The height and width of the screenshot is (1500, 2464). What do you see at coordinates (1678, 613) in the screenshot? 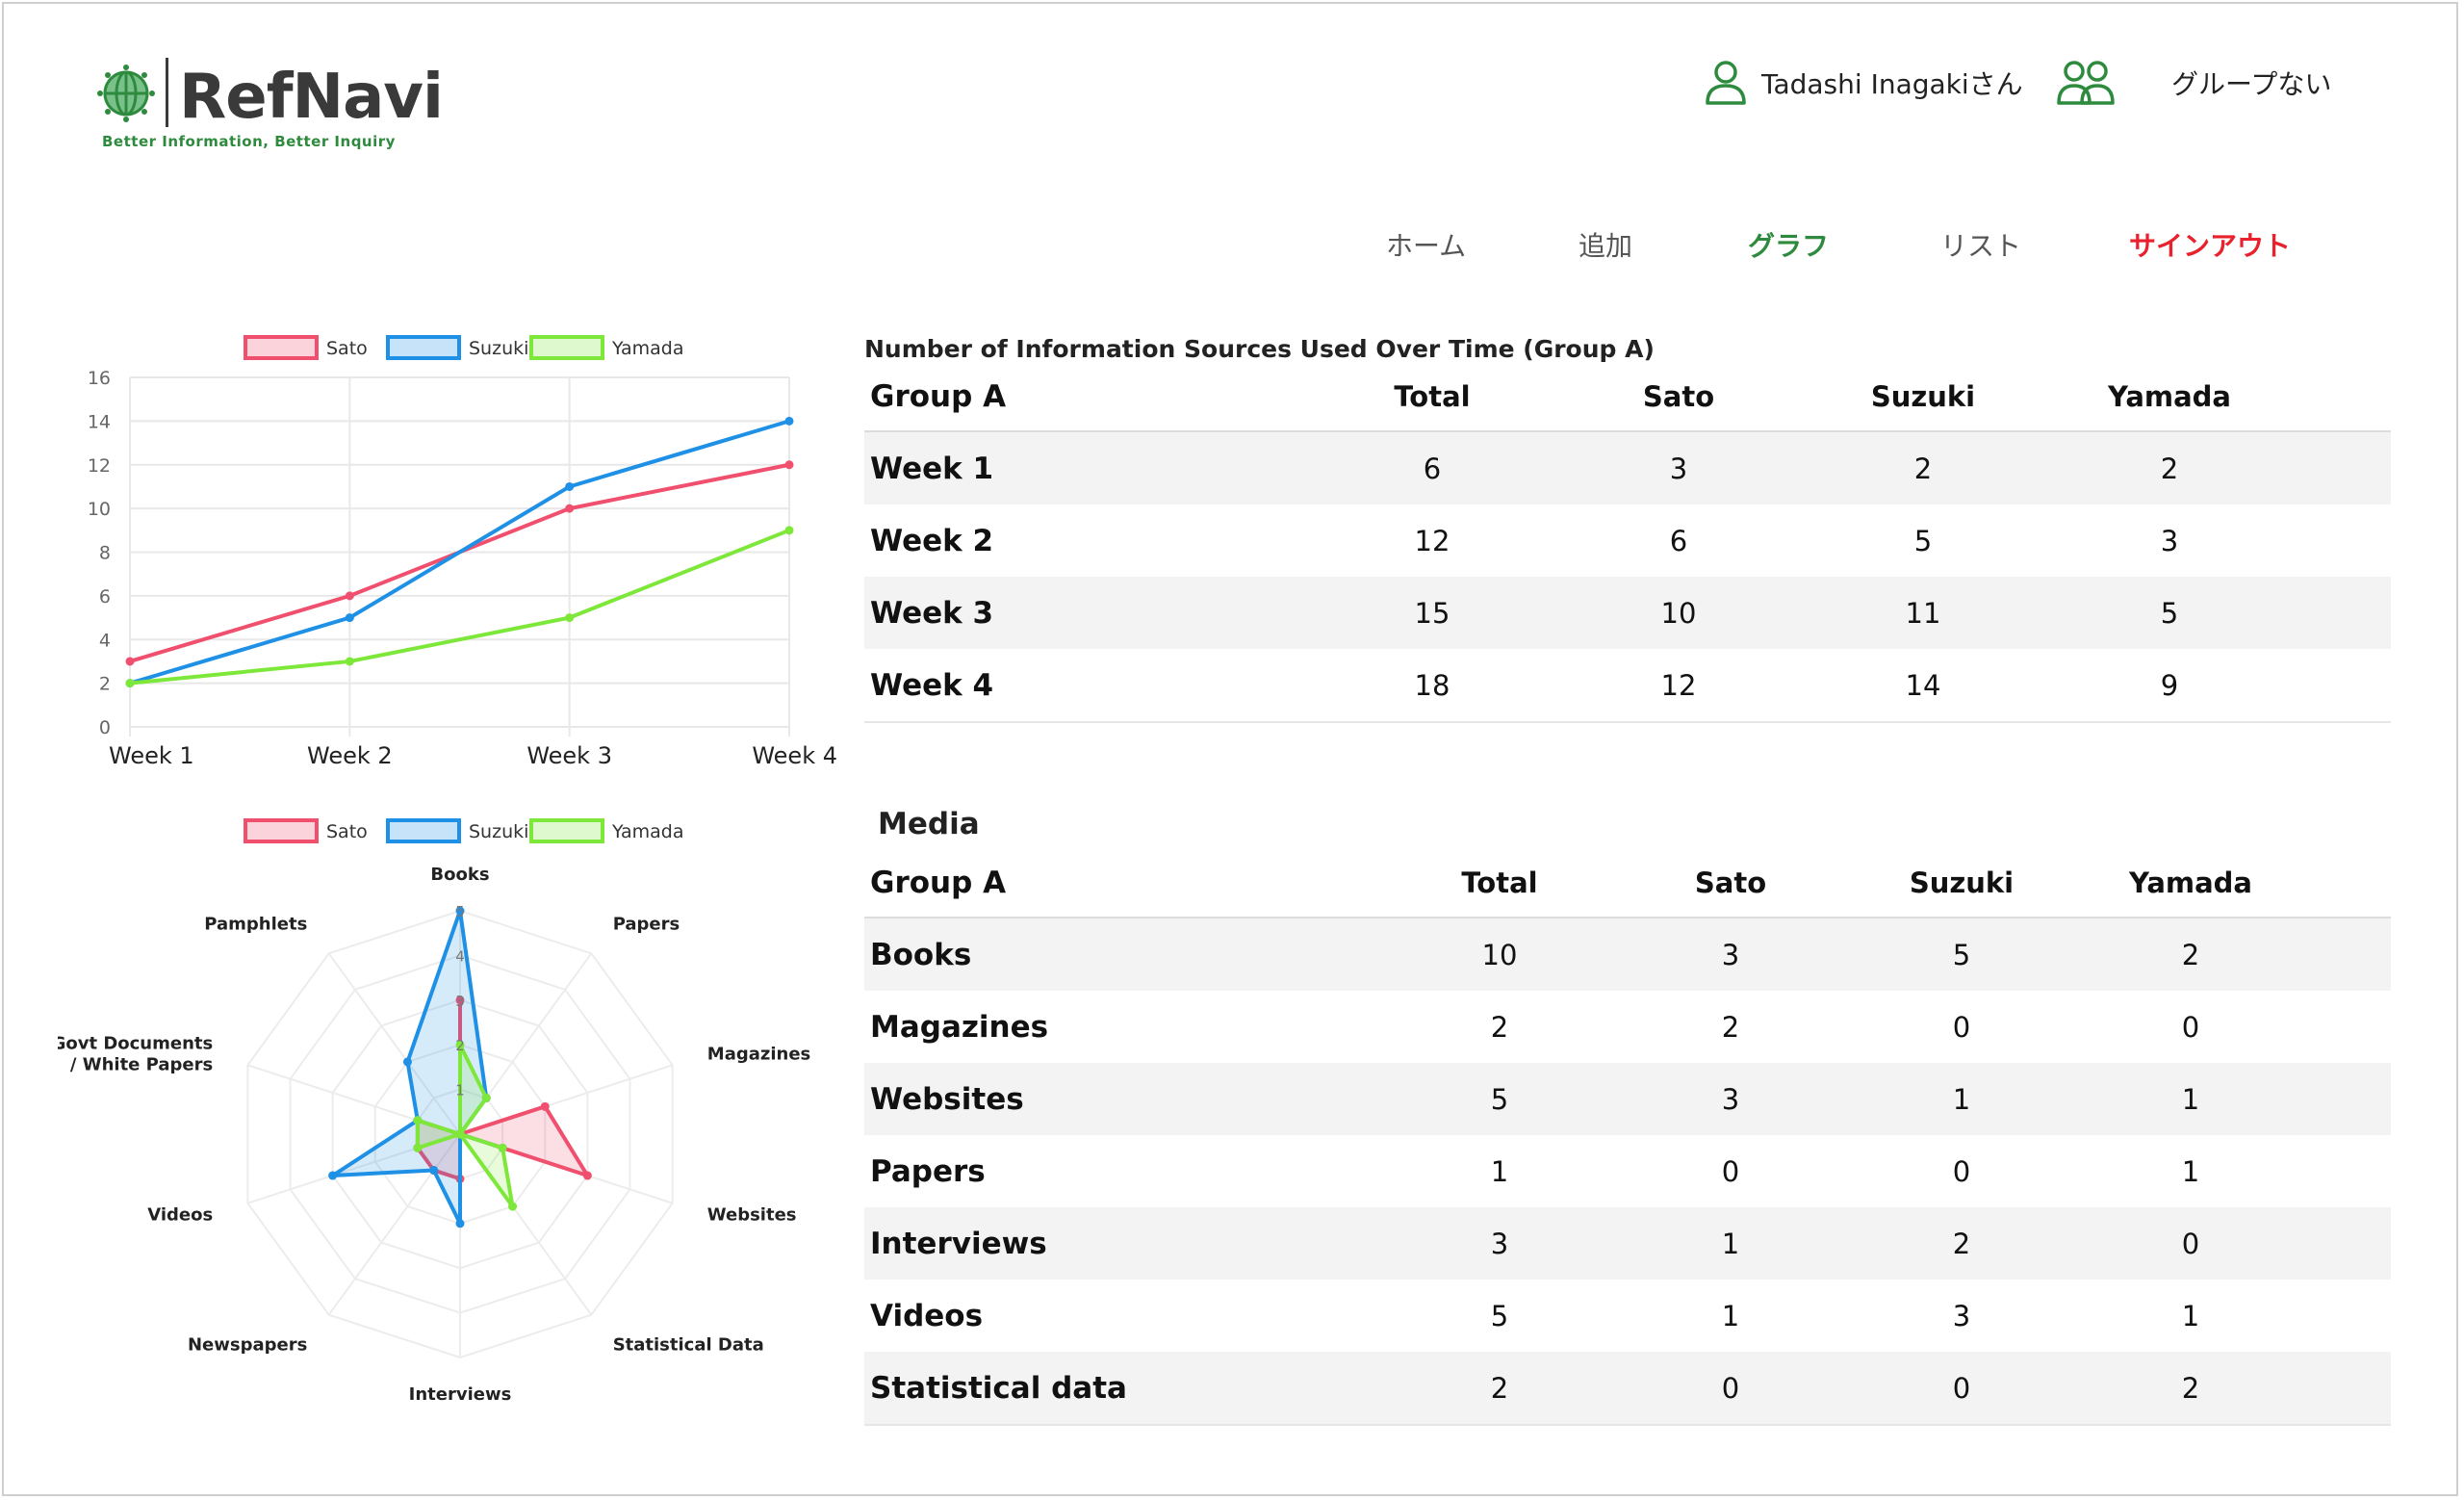
I see `time-table-cell: 10` at bounding box center [1678, 613].